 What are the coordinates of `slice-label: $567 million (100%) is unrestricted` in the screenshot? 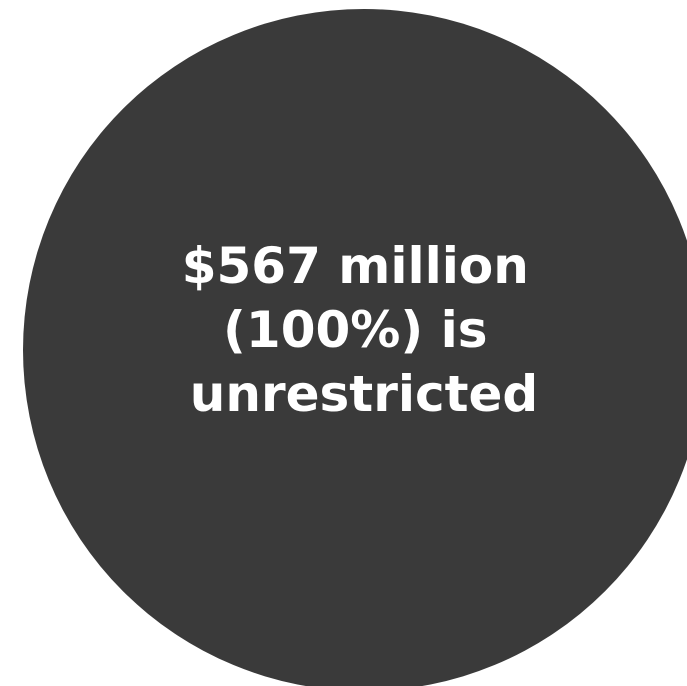 It's located at (364, 330).